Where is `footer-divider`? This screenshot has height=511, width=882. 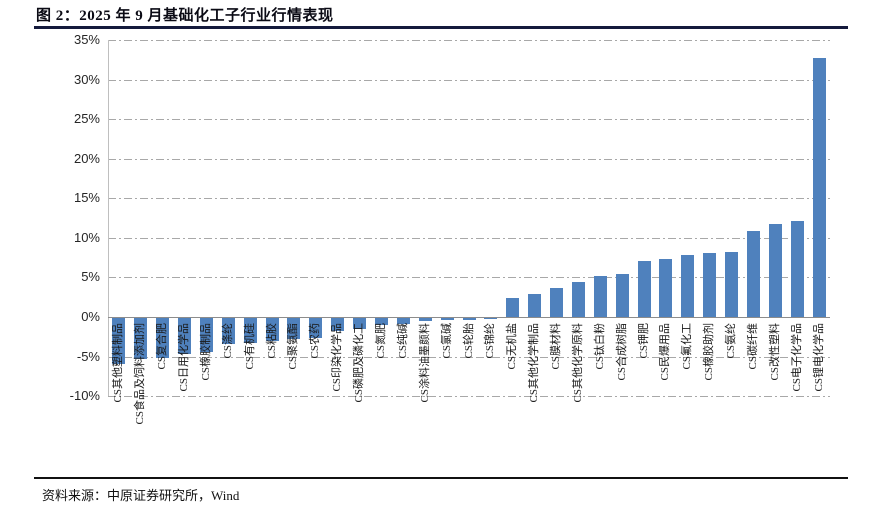
footer-divider is located at coordinates (441, 478).